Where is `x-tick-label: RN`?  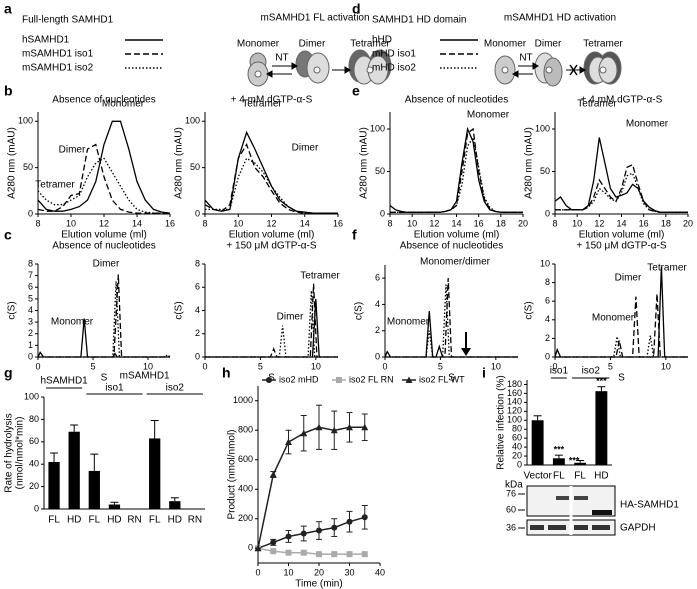
x-tick-label: RN is located at coordinates (134, 520).